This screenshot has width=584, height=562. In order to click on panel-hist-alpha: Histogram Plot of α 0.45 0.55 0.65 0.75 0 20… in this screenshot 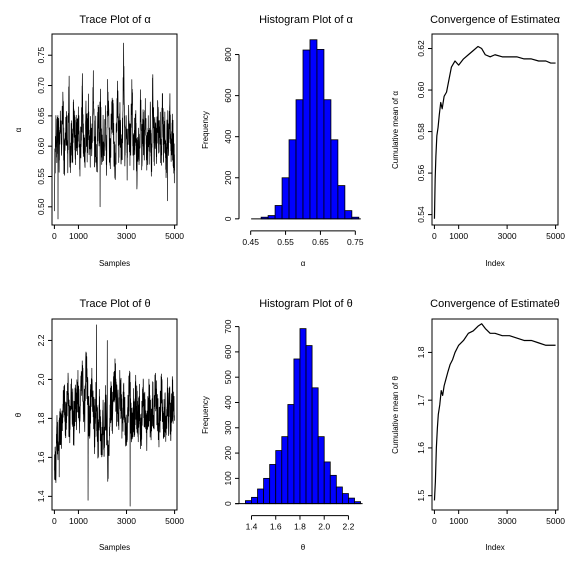, I will do `click(282, 141)`.